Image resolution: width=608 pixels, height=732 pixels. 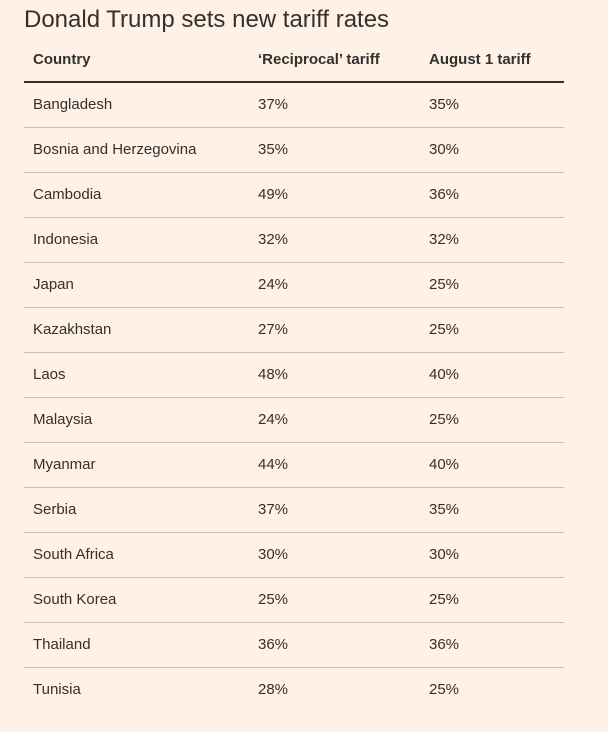 What do you see at coordinates (334, 60) in the screenshot?
I see `column-header-reciprocal-tariff: ‘Reciprocal’ tariff` at bounding box center [334, 60].